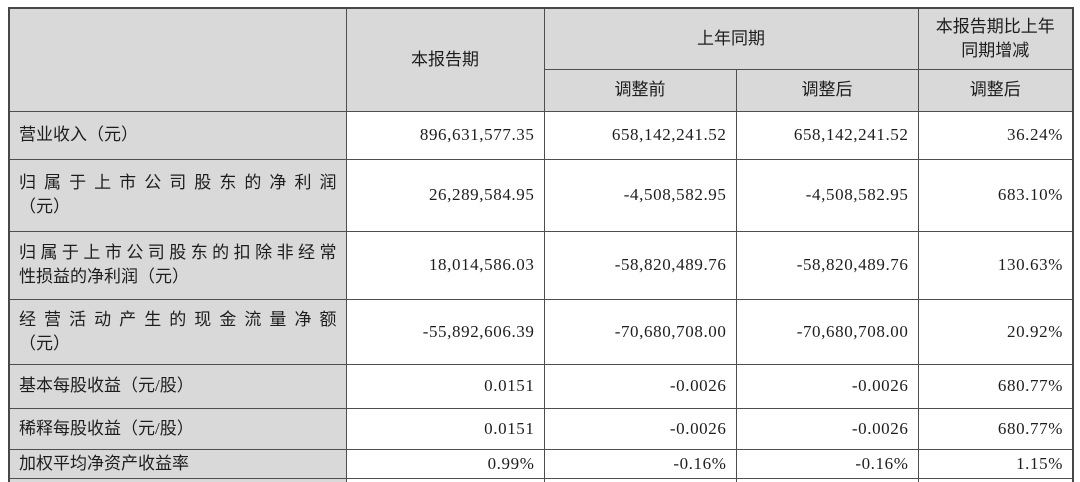 This screenshot has height=482, width=1080. I want to click on change-cell, so click(995, 479).